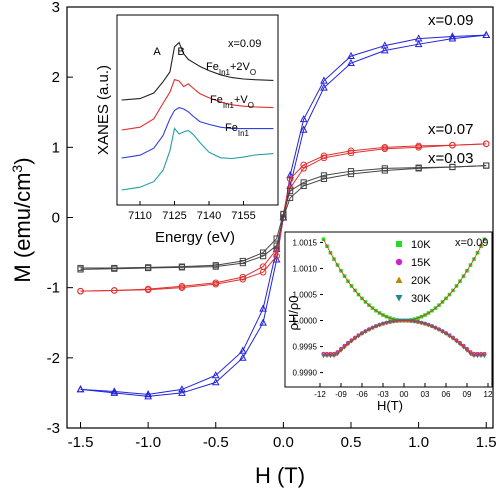 Image resolution: width=500 pixels, height=496 pixels. I want to click on annotation-x003: x=0.03, so click(450, 158).